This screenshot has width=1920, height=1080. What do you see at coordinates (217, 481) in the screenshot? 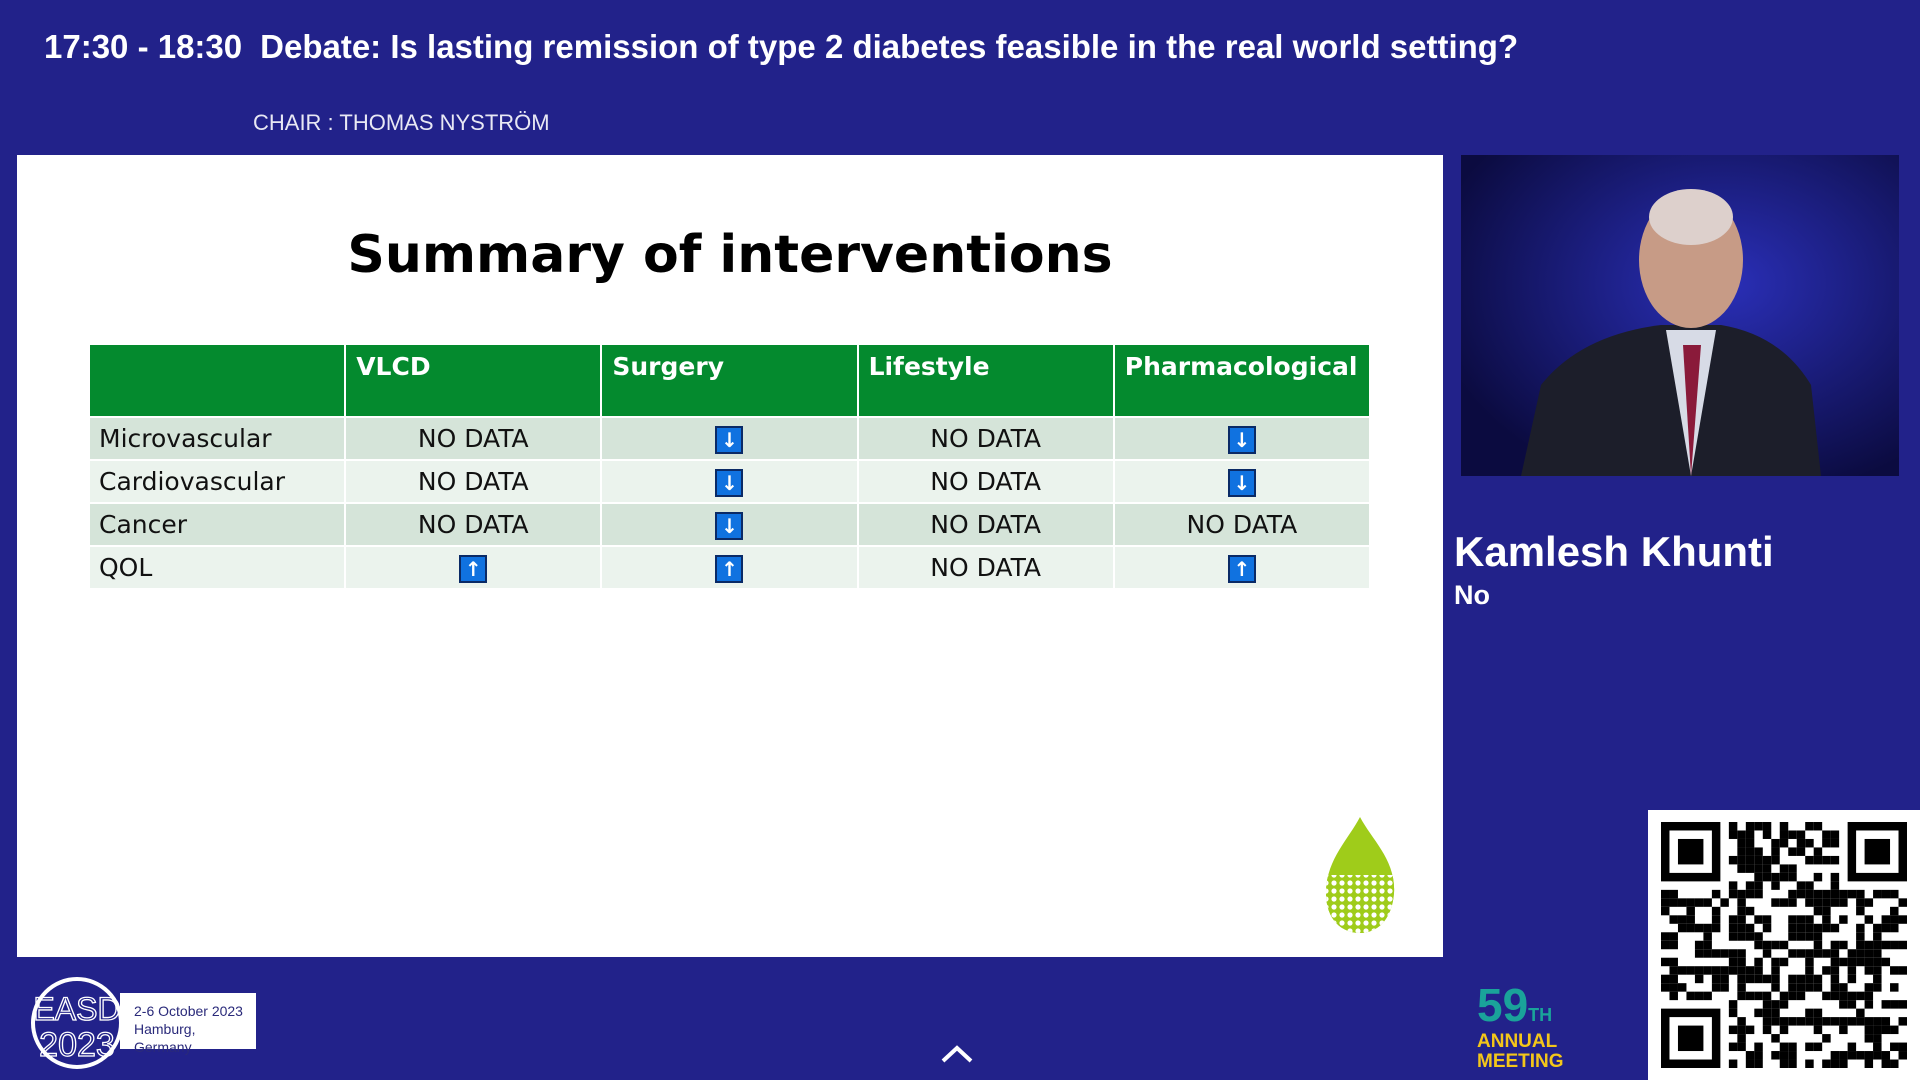
I see `row-label: Cardiovascular` at bounding box center [217, 481].